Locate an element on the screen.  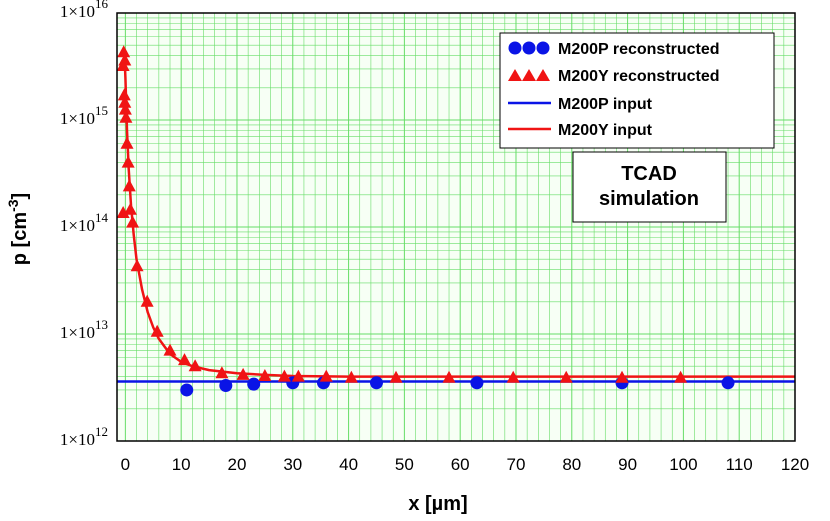
y-axis-label: p [cm-3] is located at coordinates (18, 229).